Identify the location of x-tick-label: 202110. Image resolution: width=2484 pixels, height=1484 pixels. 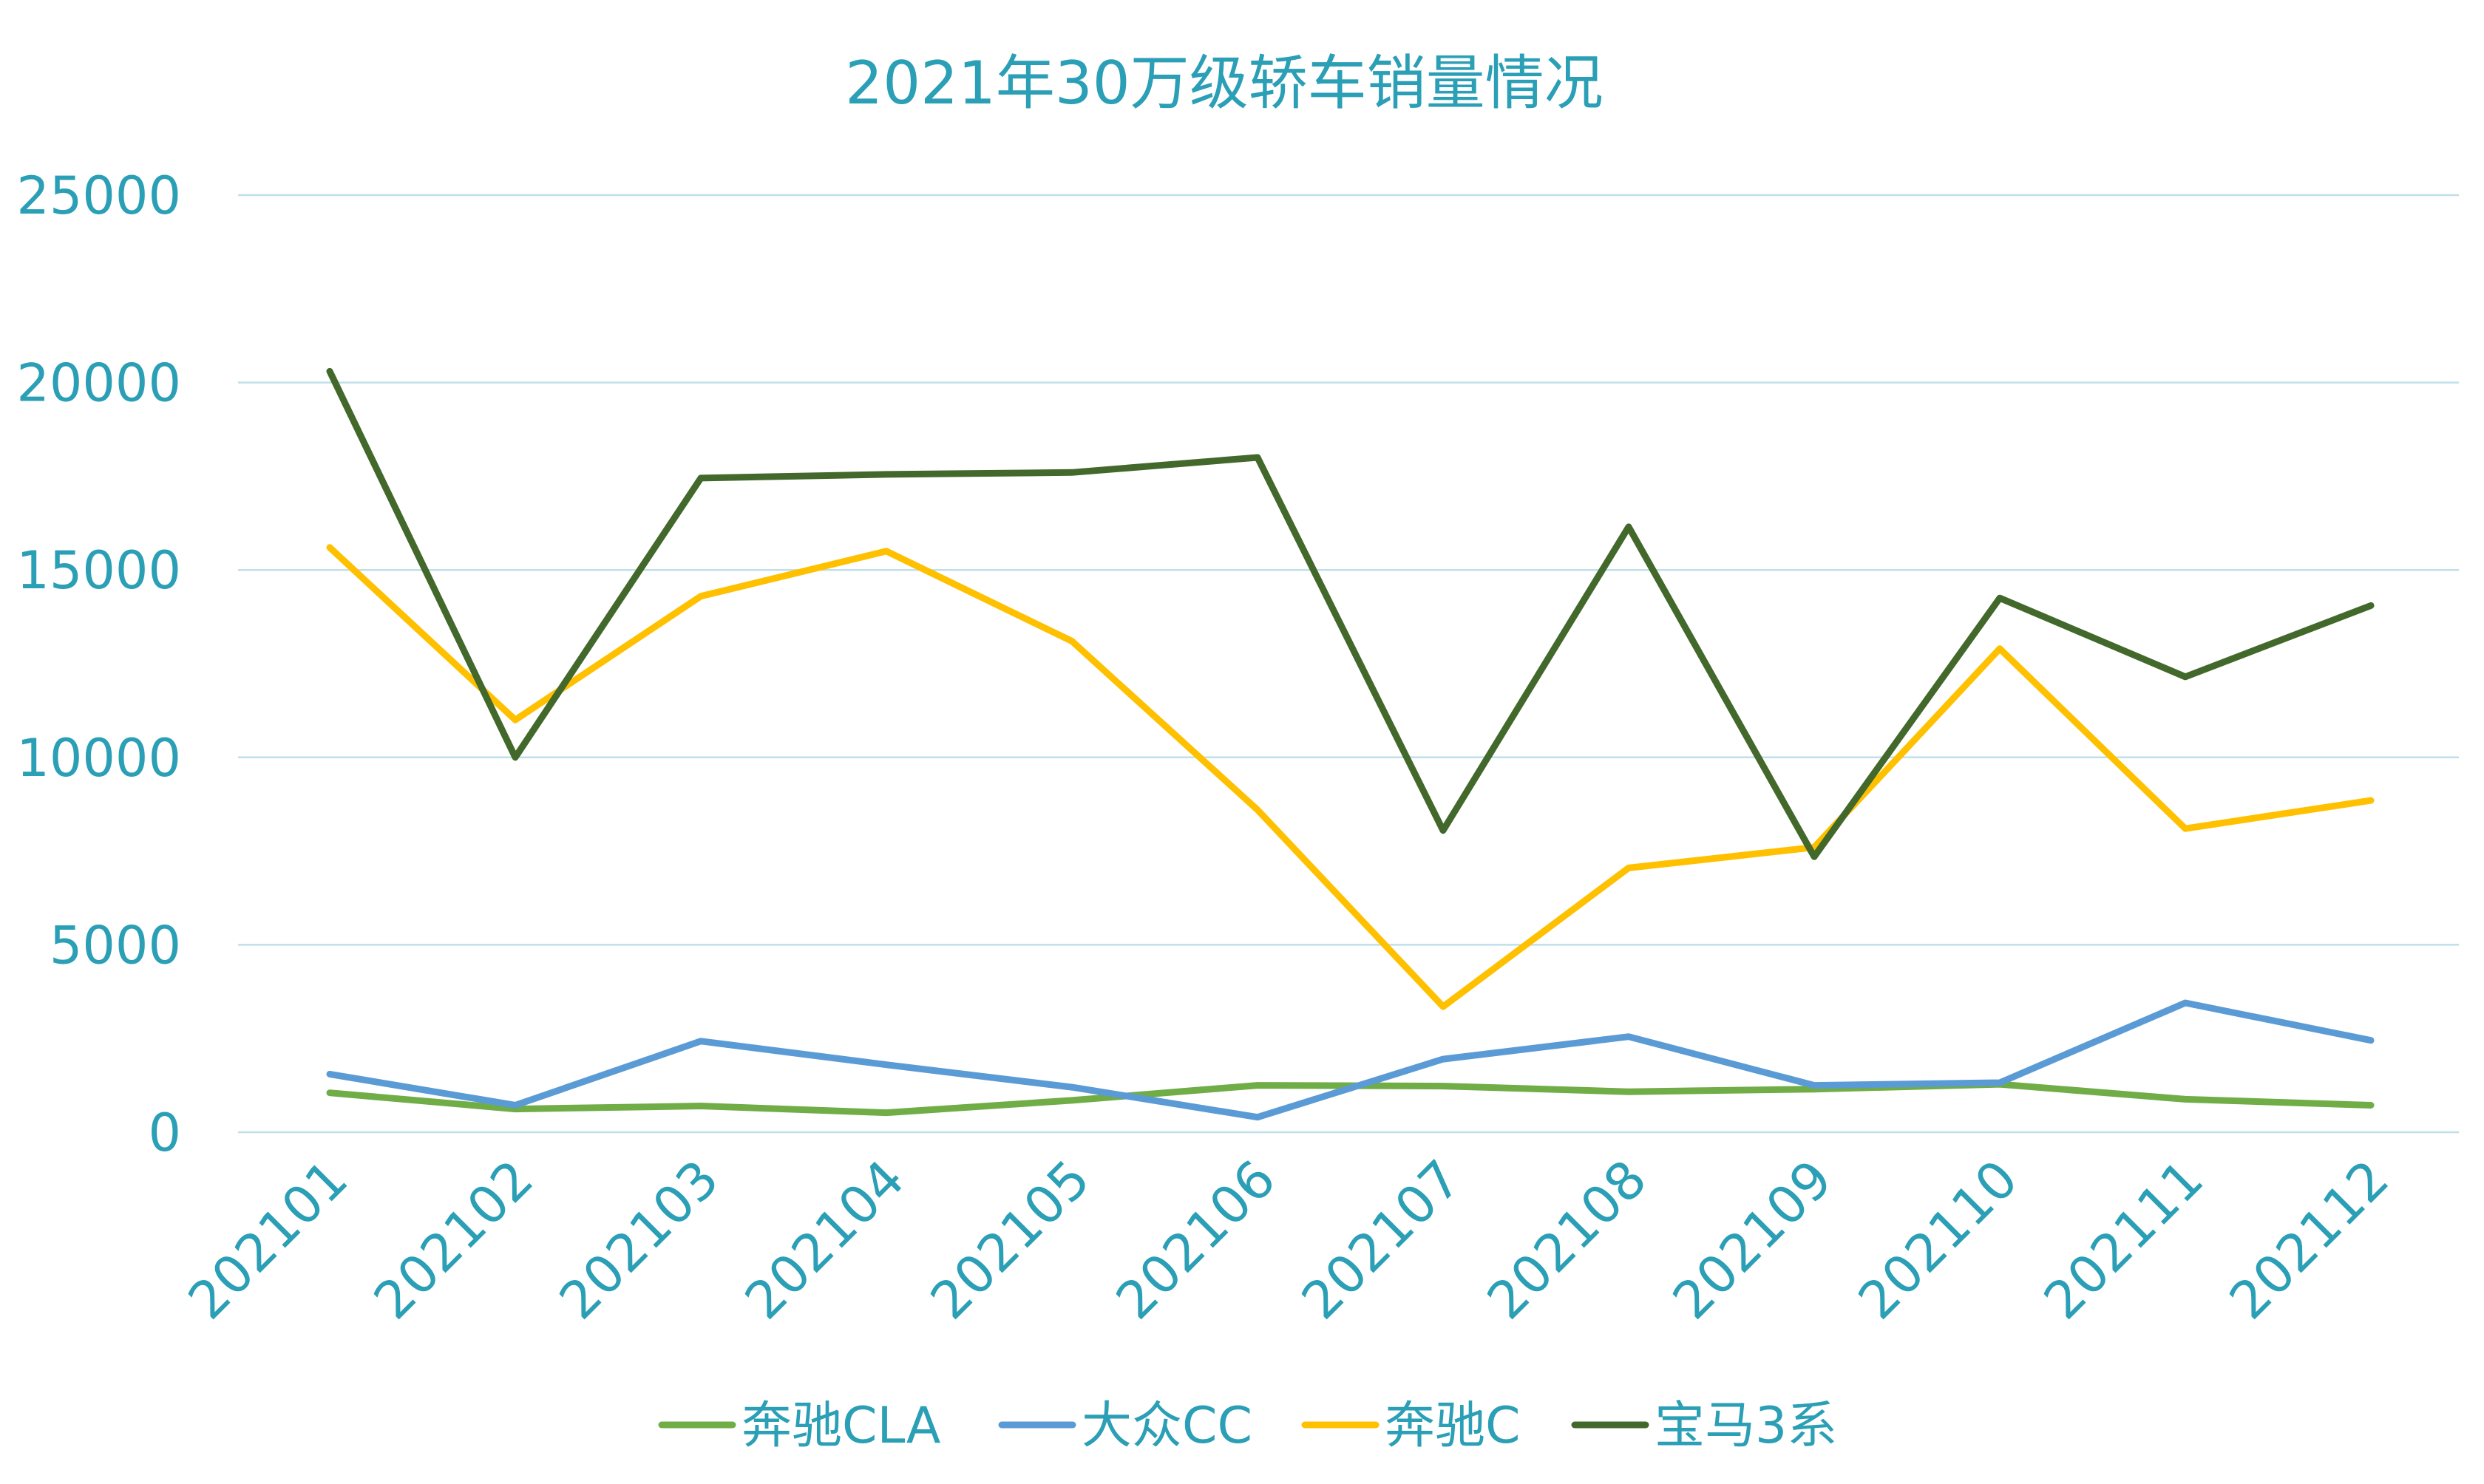
(1938, 1239).